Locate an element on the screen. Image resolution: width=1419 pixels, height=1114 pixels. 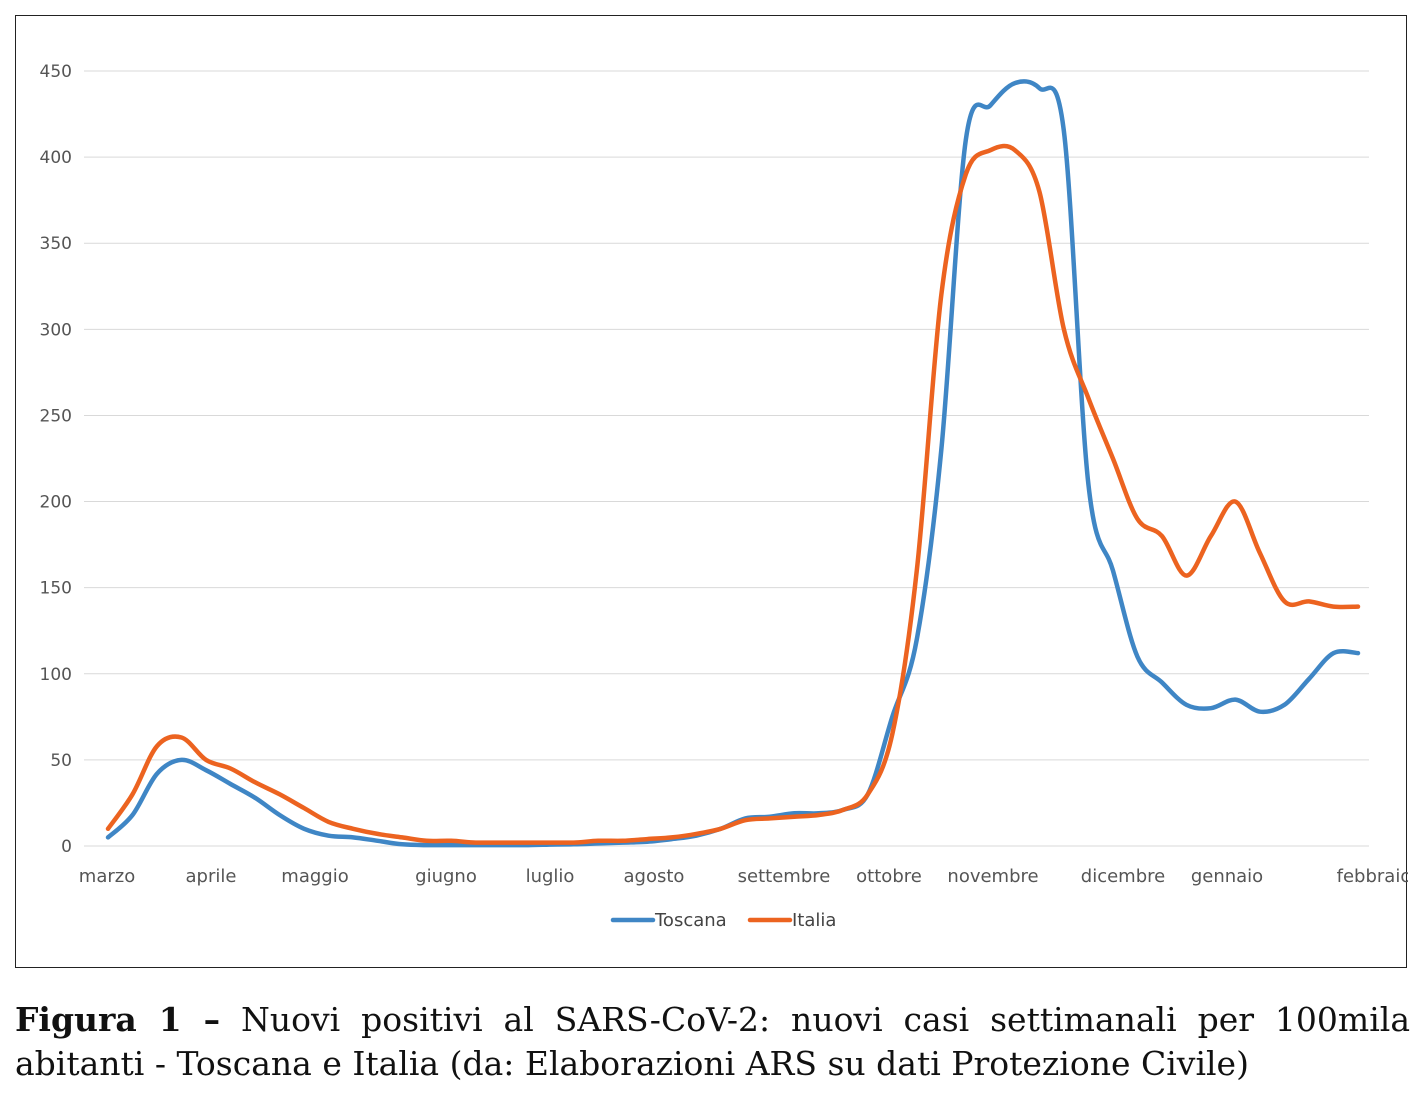
y-tick-label: 400 is located at coordinates (56, 158).